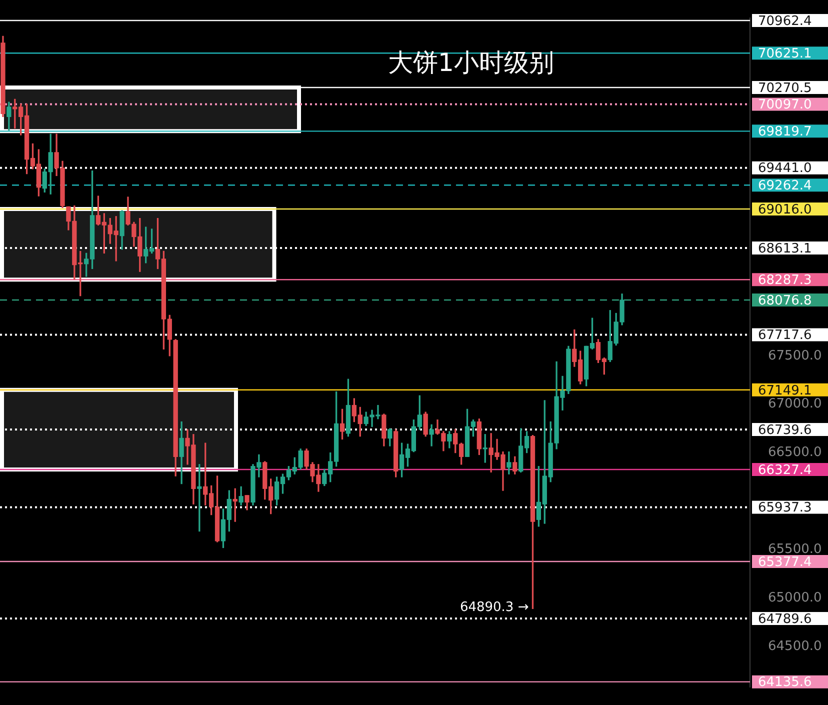 The height and width of the screenshot is (705, 828). Describe the element at coordinates (785, 54) in the screenshot. I see `ref-line-label: 70625.1` at that location.